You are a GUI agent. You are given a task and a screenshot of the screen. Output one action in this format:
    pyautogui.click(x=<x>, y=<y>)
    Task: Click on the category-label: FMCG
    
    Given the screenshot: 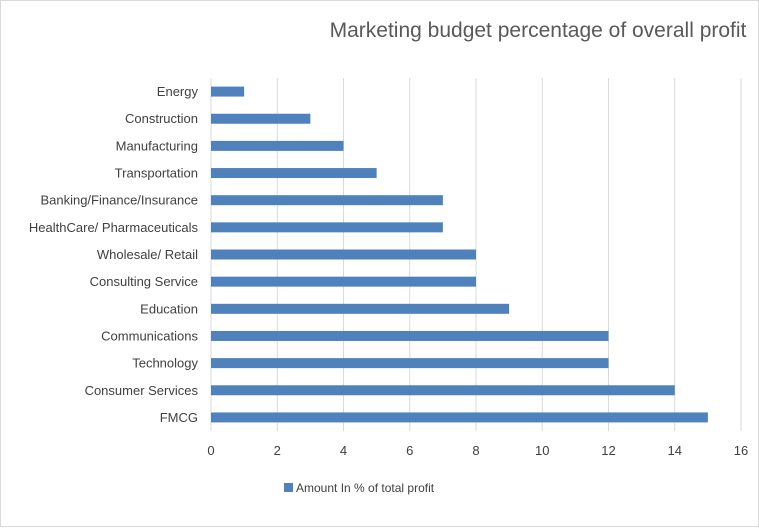 What is the action you would take?
    pyautogui.click(x=179, y=417)
    